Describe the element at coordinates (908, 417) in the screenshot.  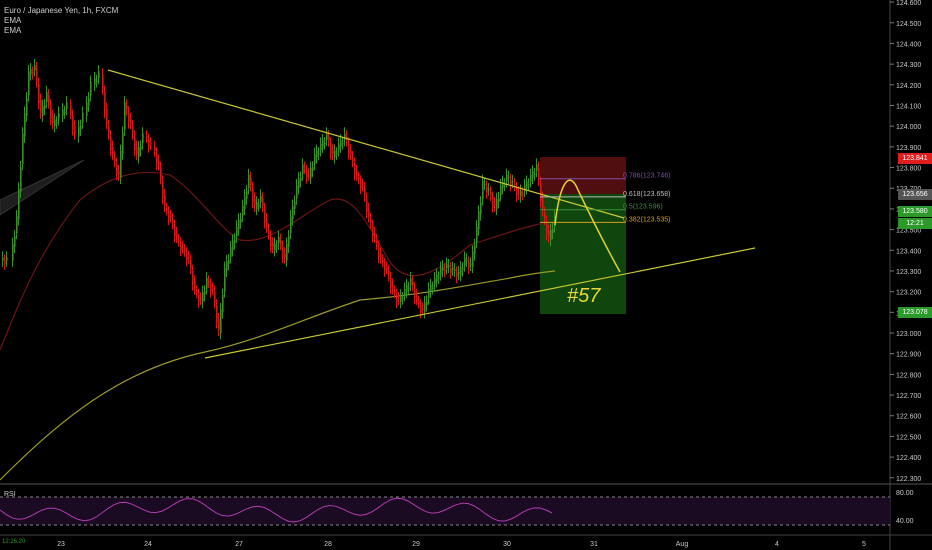
I see `price-tick-label: 122.600` at that location.